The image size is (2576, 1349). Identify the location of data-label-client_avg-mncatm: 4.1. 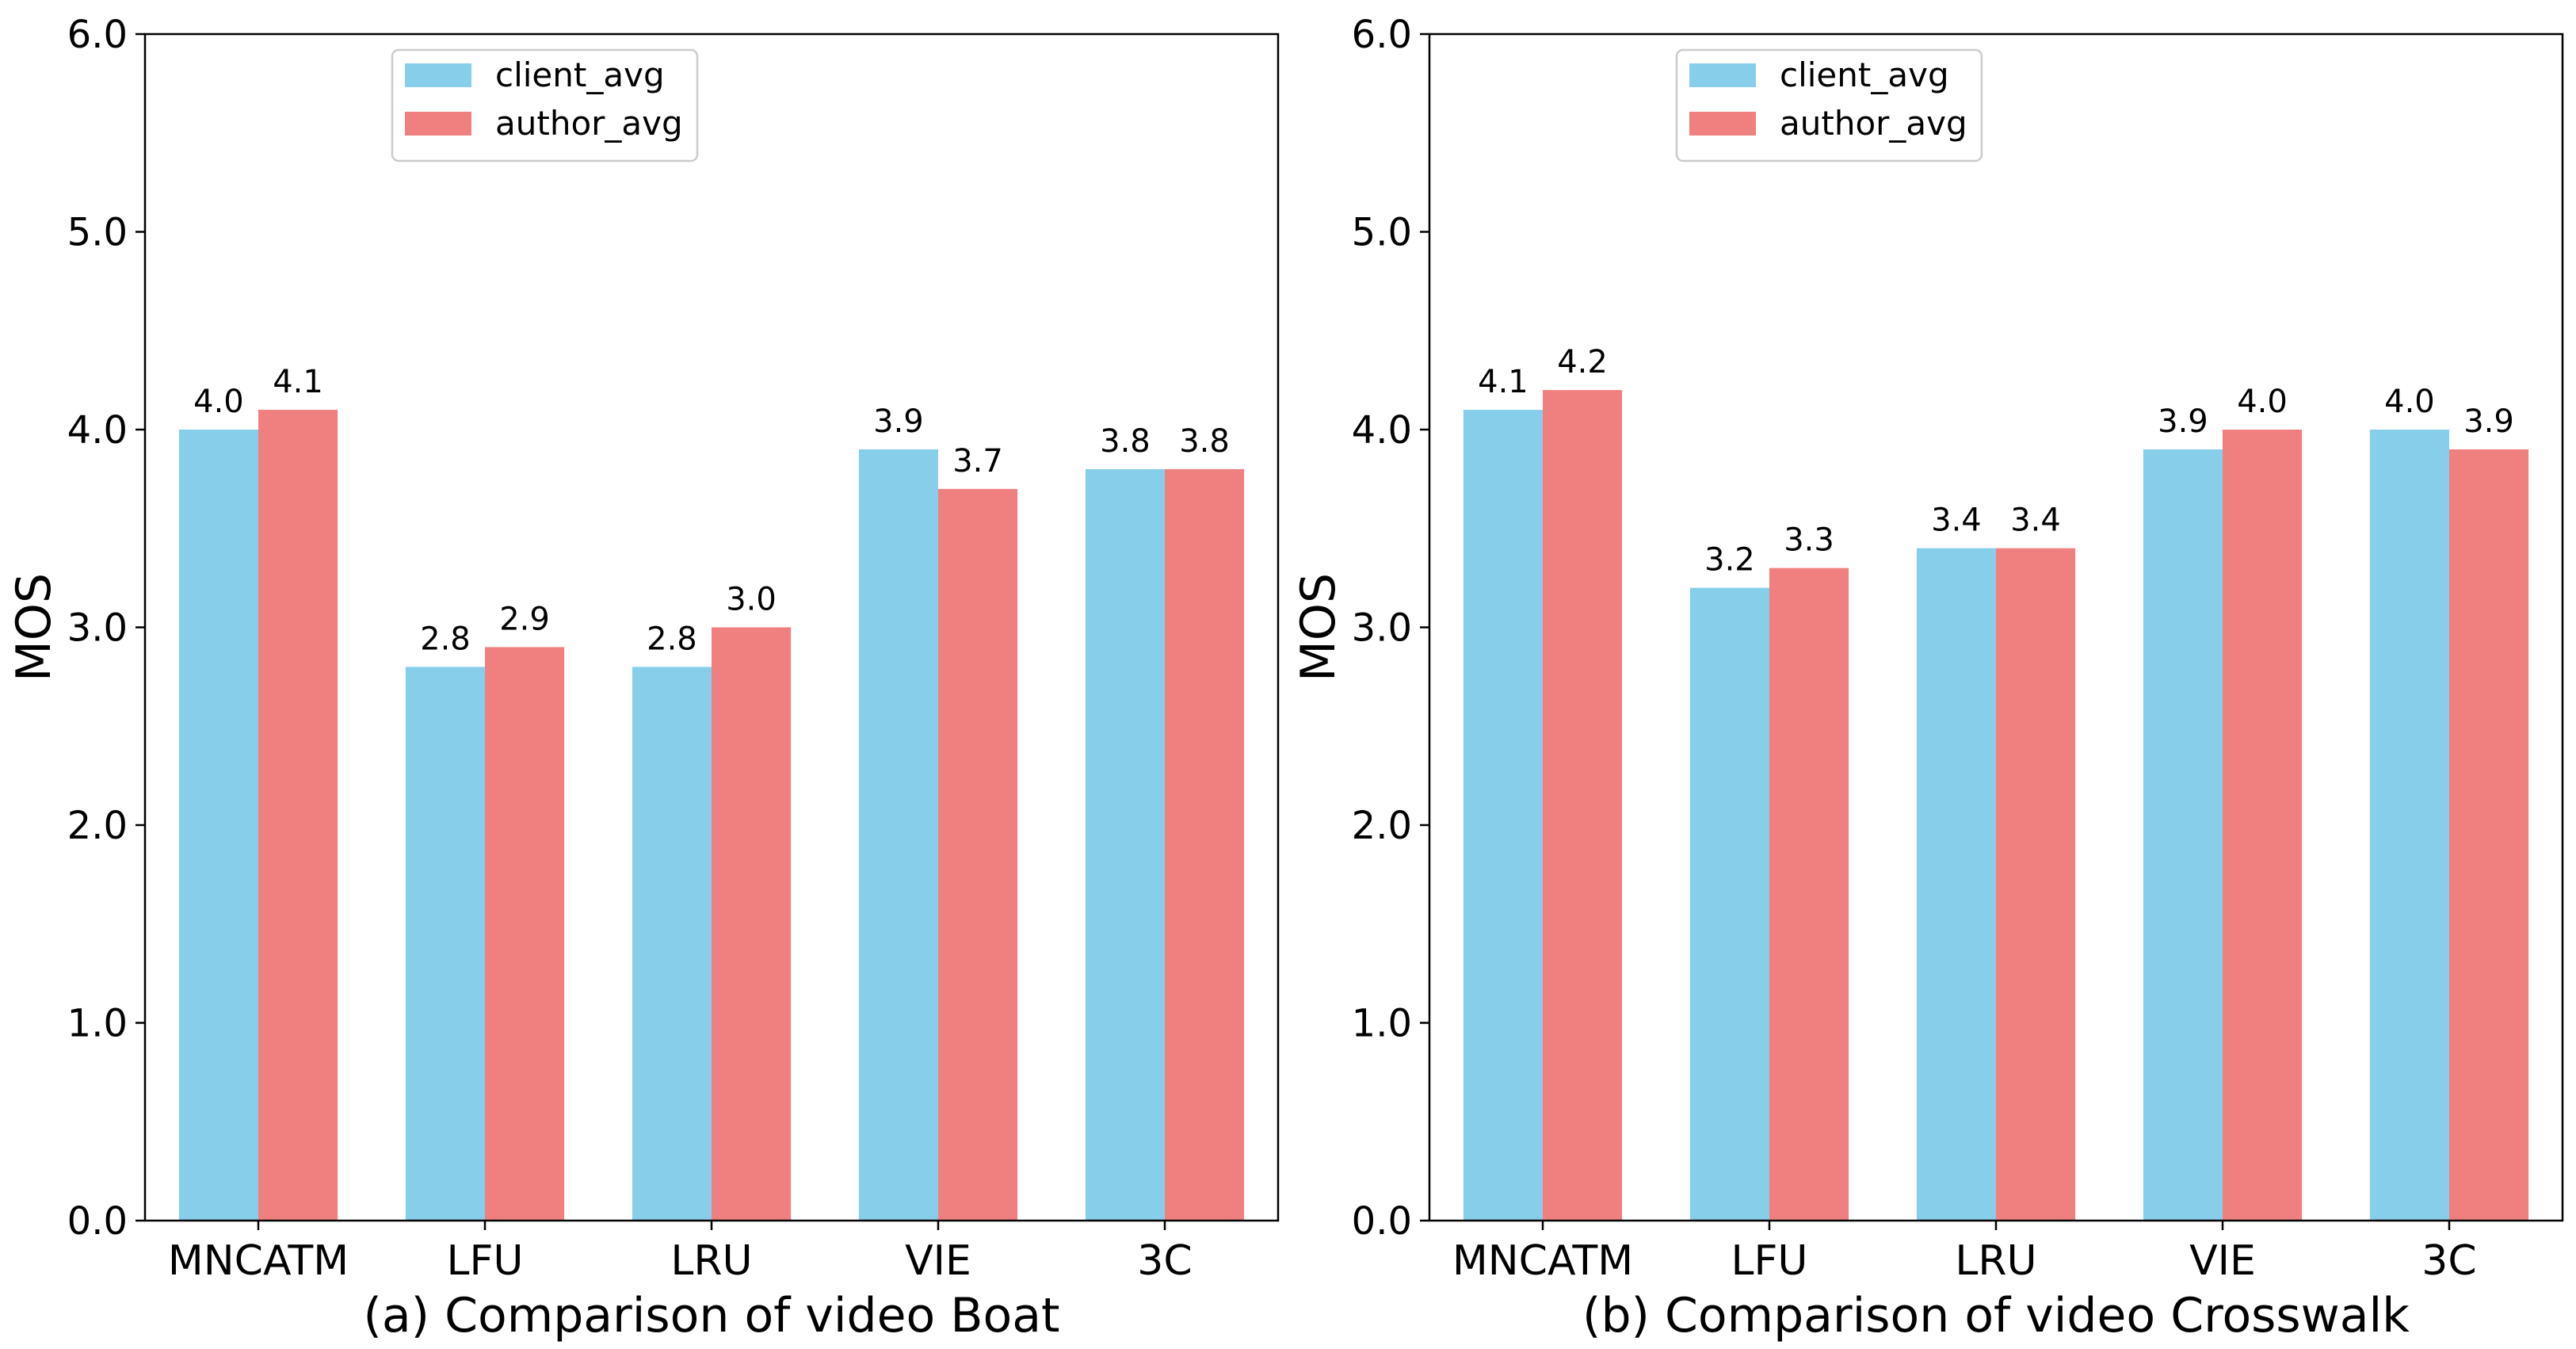
(1503, 382).